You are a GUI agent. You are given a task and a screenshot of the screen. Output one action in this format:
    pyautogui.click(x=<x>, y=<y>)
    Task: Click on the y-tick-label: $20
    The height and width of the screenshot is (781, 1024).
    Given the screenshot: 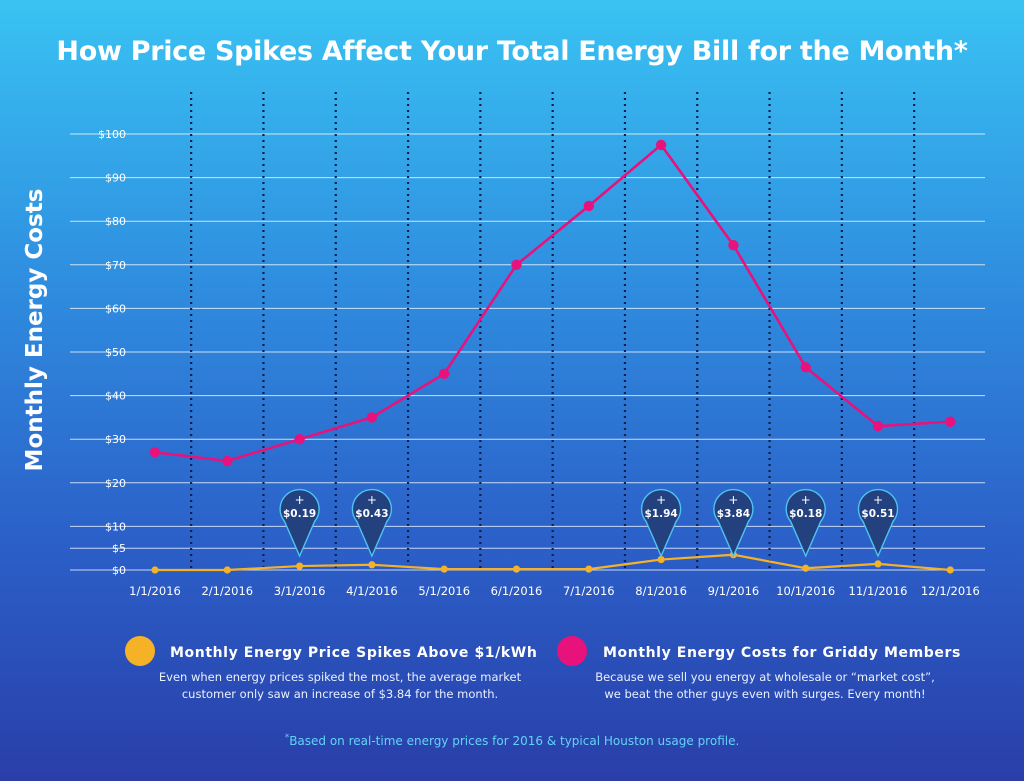 What is the action you would take?
    pyautogui.click(x=115, y=483)
    